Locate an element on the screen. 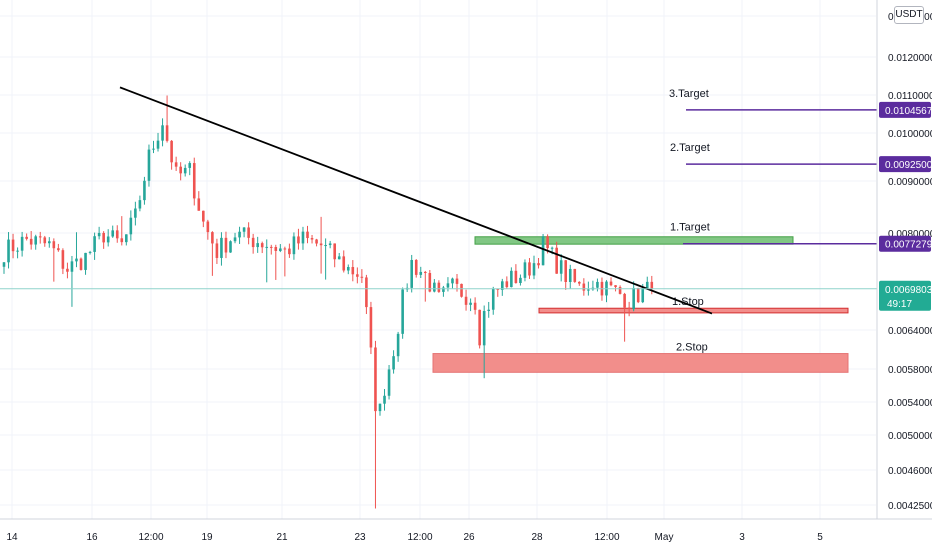 The image size is (932, 550). x-tick-label: 12:00 is located at coordinates (419, 537).